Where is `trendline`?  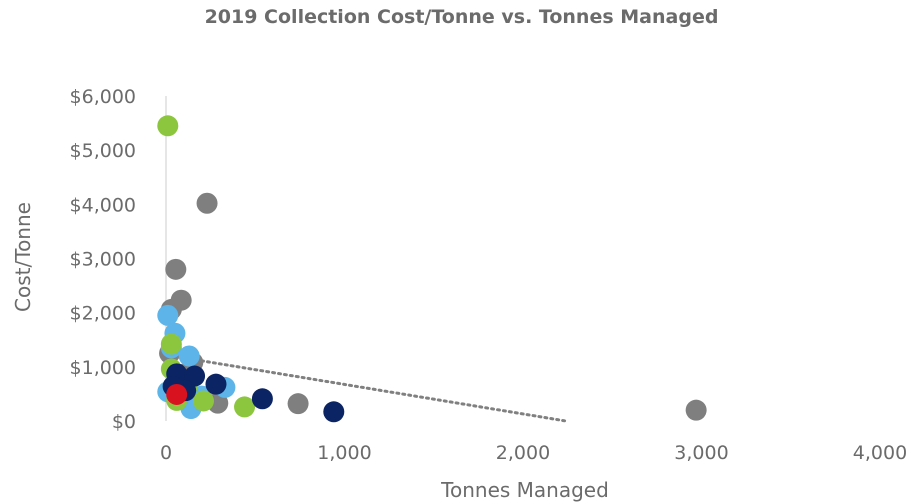
trendline is located at coordinates (366, 388).